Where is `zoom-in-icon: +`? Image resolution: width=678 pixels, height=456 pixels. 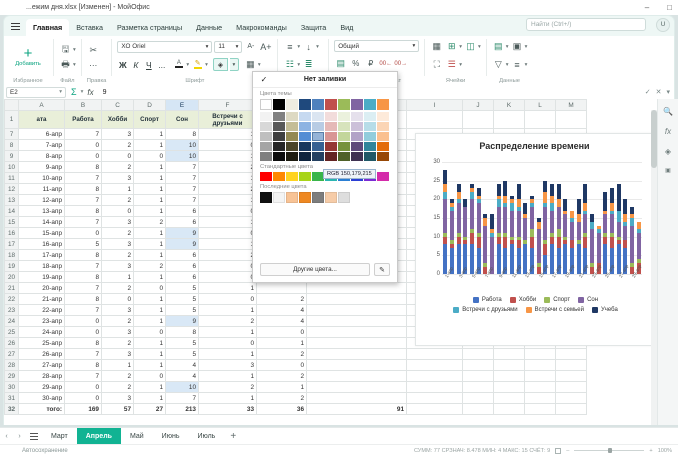
zoom-in-icon: + is located at coordinates (651, 450).